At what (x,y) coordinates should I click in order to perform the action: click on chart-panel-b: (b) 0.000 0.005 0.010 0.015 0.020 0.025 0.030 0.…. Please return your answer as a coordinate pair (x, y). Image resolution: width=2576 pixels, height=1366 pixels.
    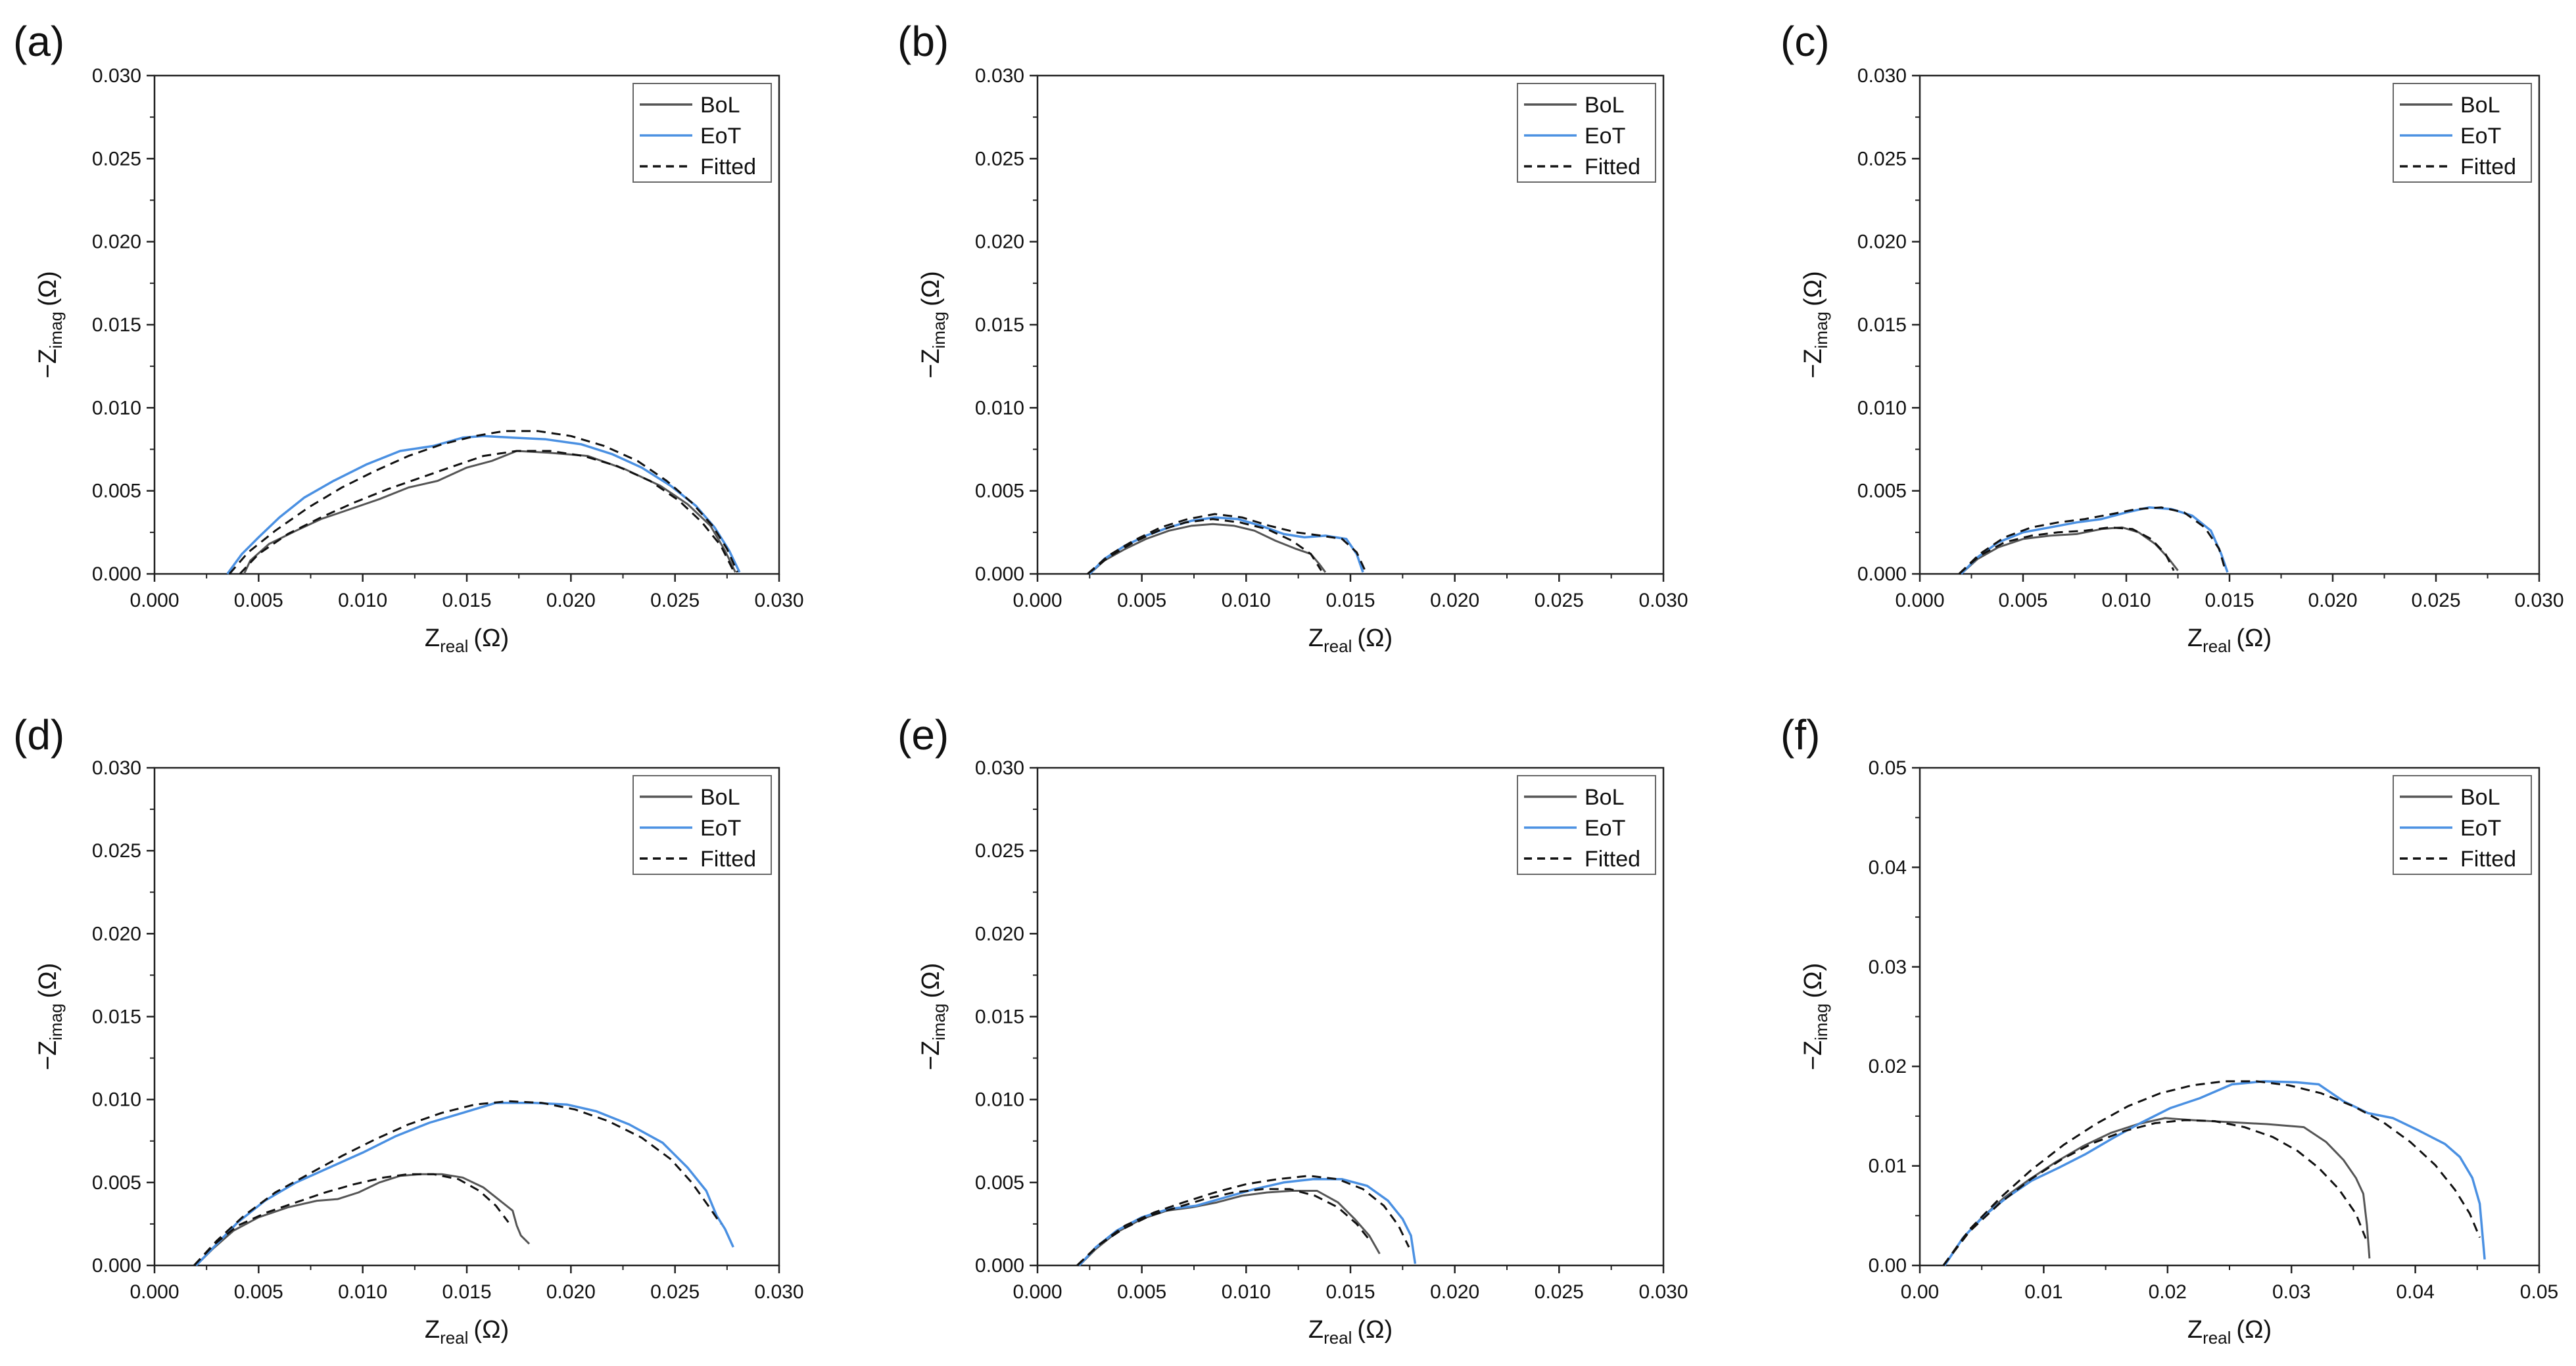
    Looking at the image, I should click on (1293, 337).